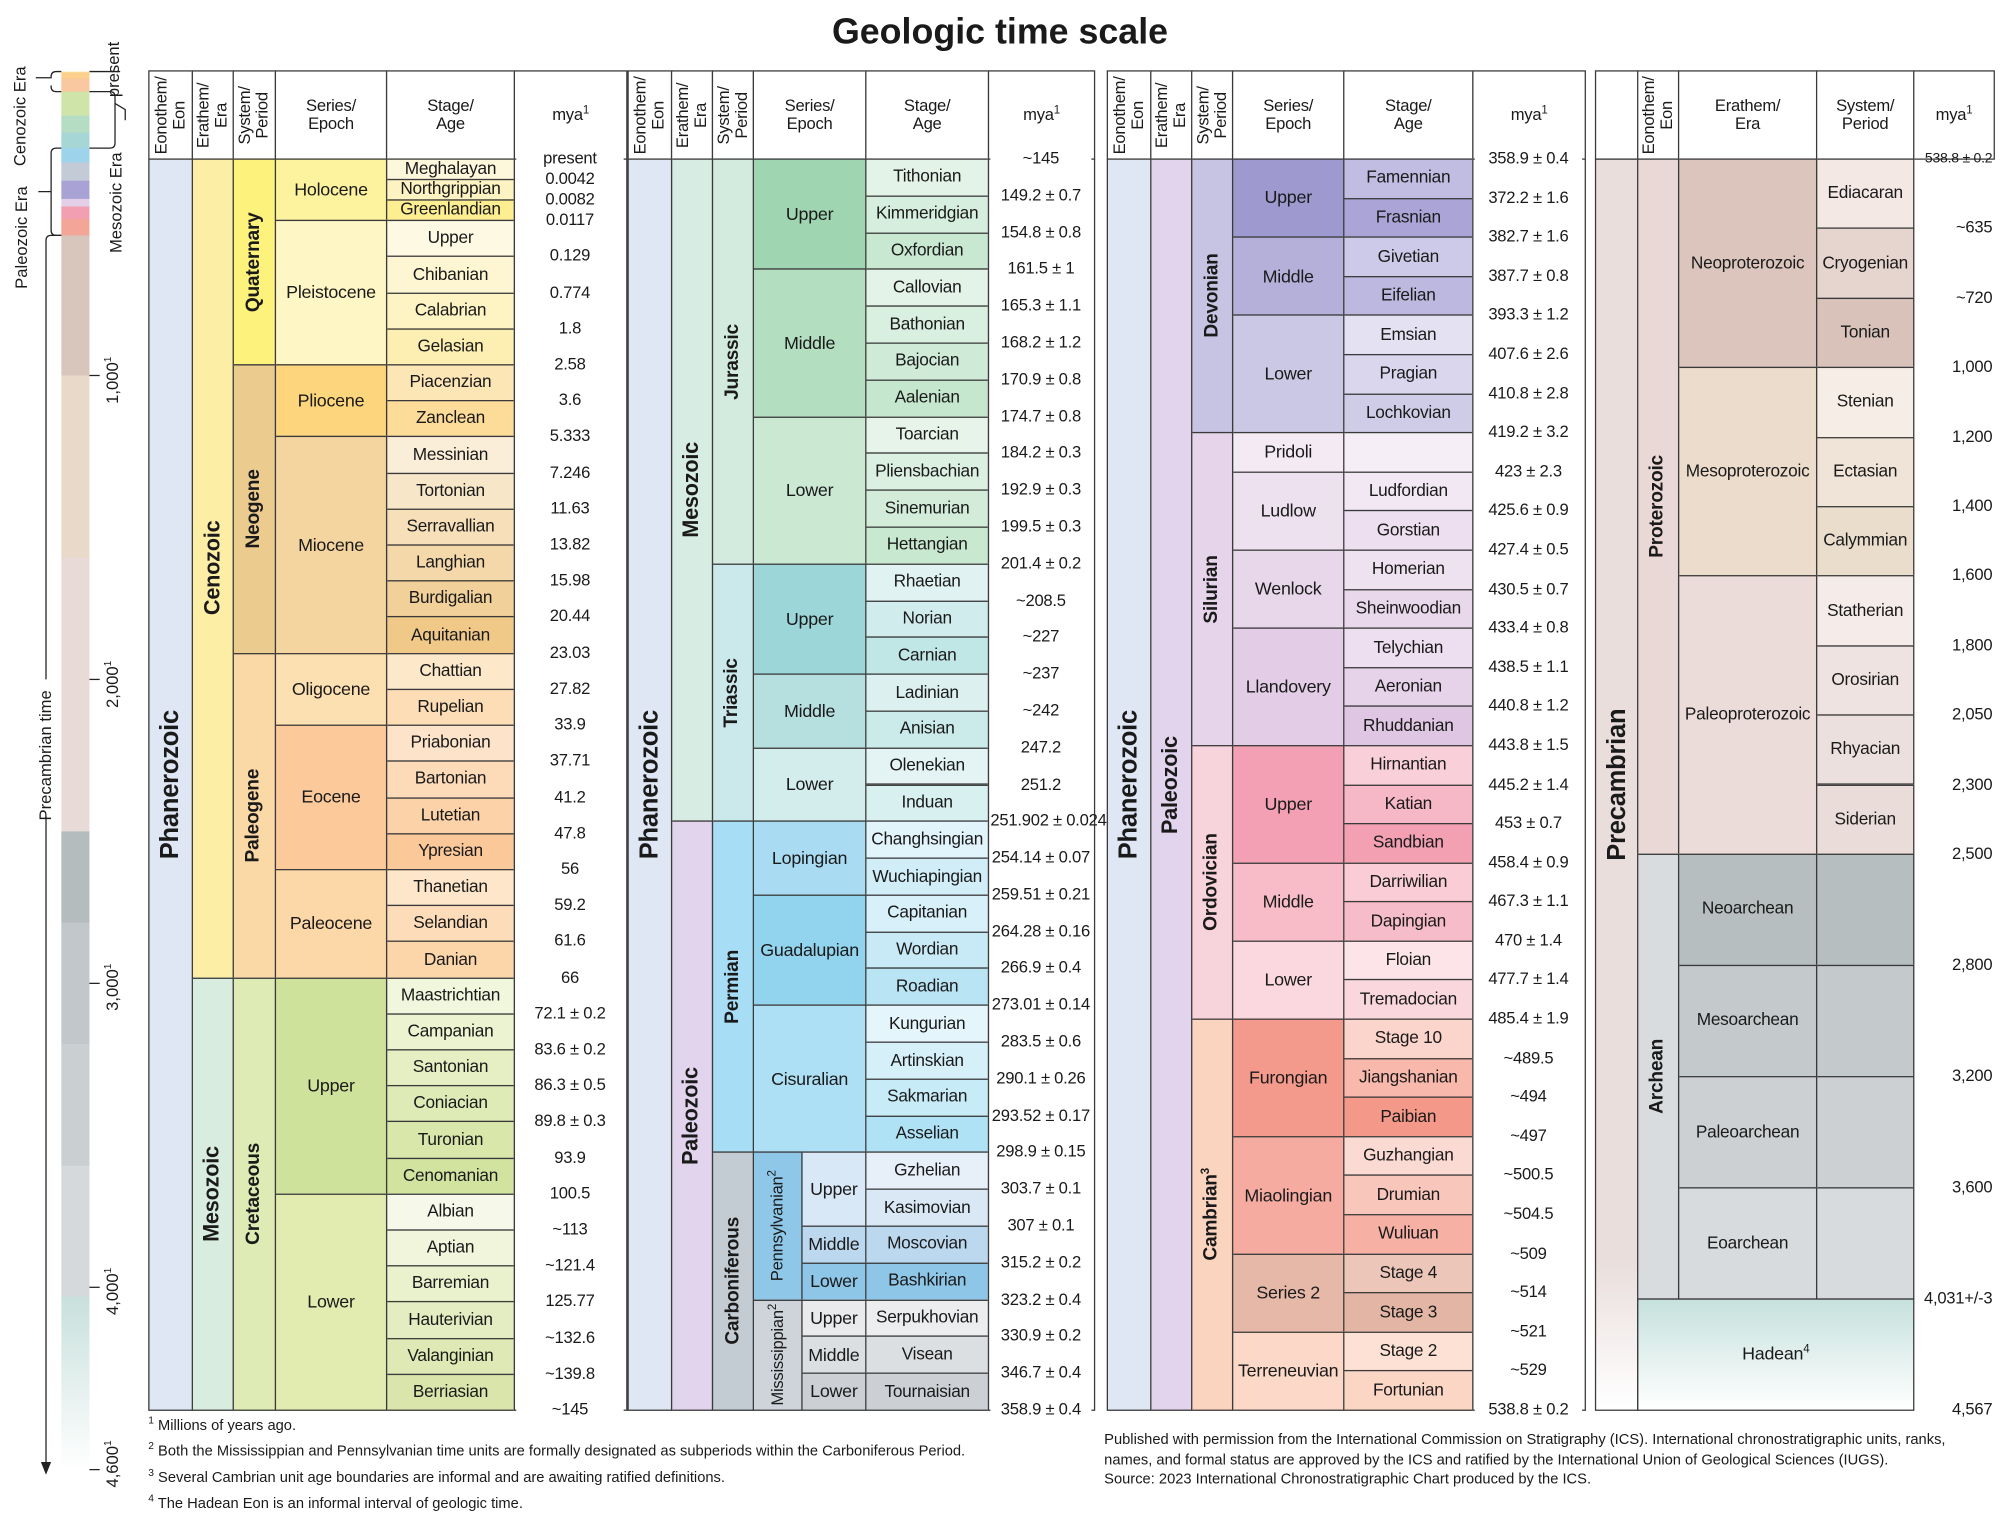 This screenshot has width=2000, height=1515. Describe the element at coordinates (451, 1283) in the screenshot. I see `stage-label: Barremian` at that location.